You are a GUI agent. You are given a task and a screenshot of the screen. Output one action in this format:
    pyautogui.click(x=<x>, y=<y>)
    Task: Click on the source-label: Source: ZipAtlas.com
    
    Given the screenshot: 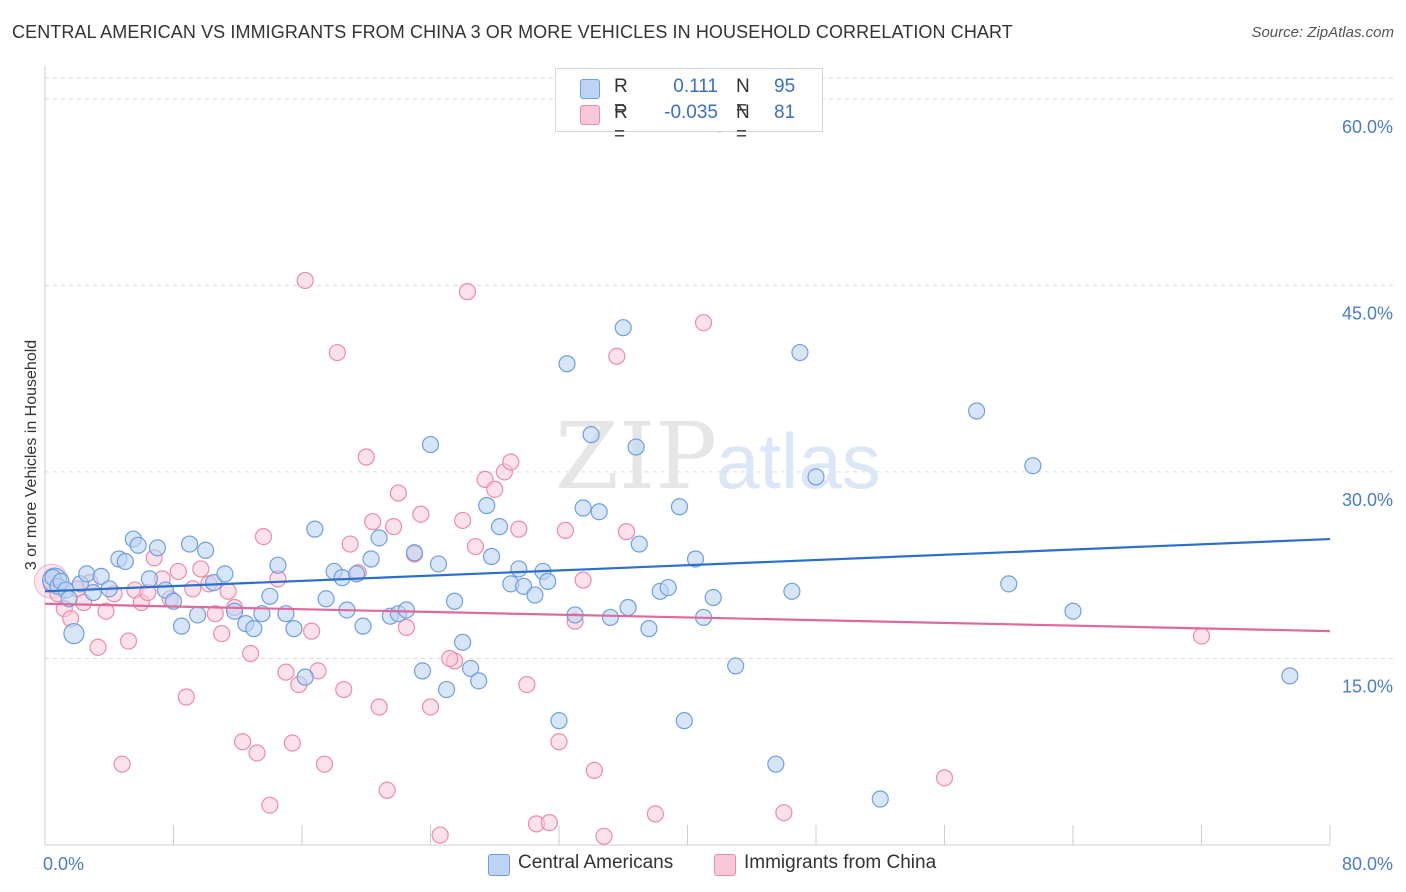 What is the action you would take?
    pyautogui.click(x=1322, y=32)
    